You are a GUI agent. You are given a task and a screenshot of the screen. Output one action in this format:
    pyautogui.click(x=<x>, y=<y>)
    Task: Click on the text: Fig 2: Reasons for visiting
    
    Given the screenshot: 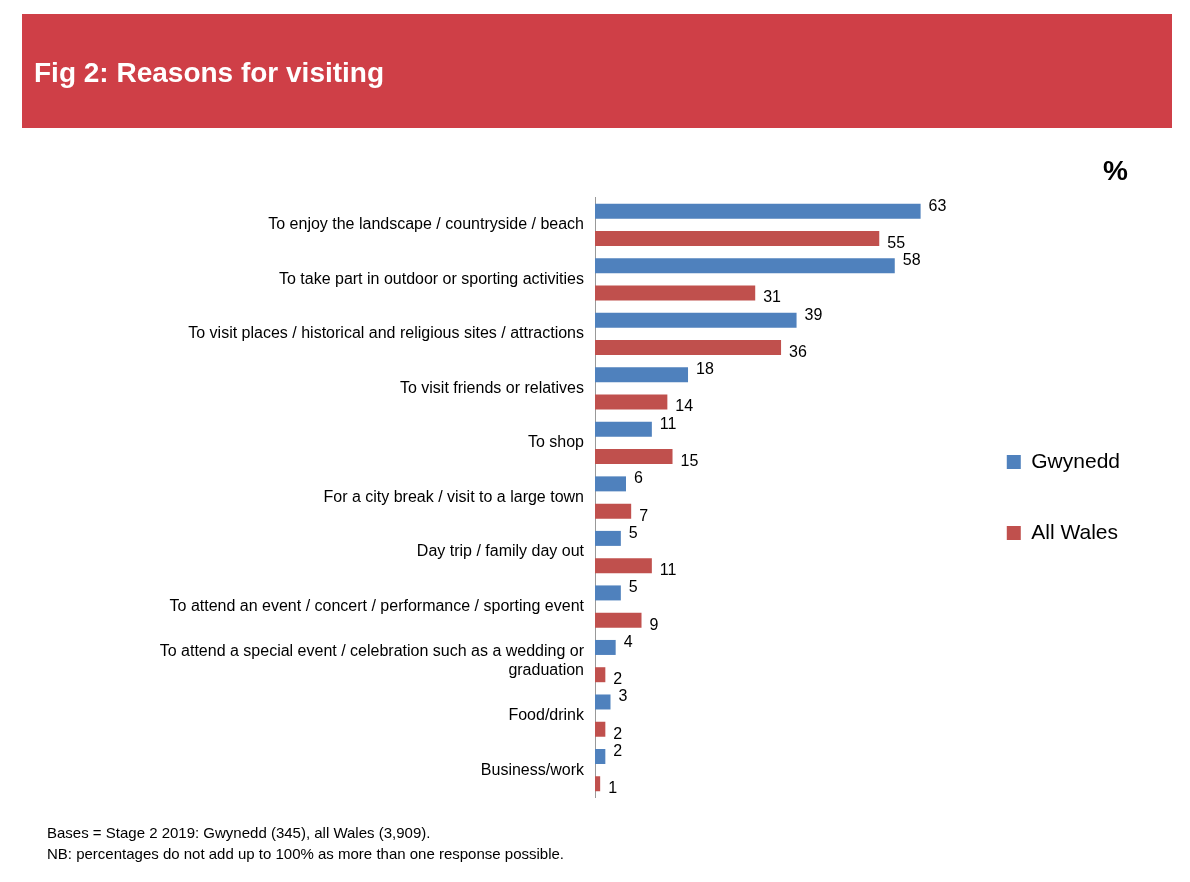 What is the action you would take?
    pyautogui.click(x=597, y=71)
    